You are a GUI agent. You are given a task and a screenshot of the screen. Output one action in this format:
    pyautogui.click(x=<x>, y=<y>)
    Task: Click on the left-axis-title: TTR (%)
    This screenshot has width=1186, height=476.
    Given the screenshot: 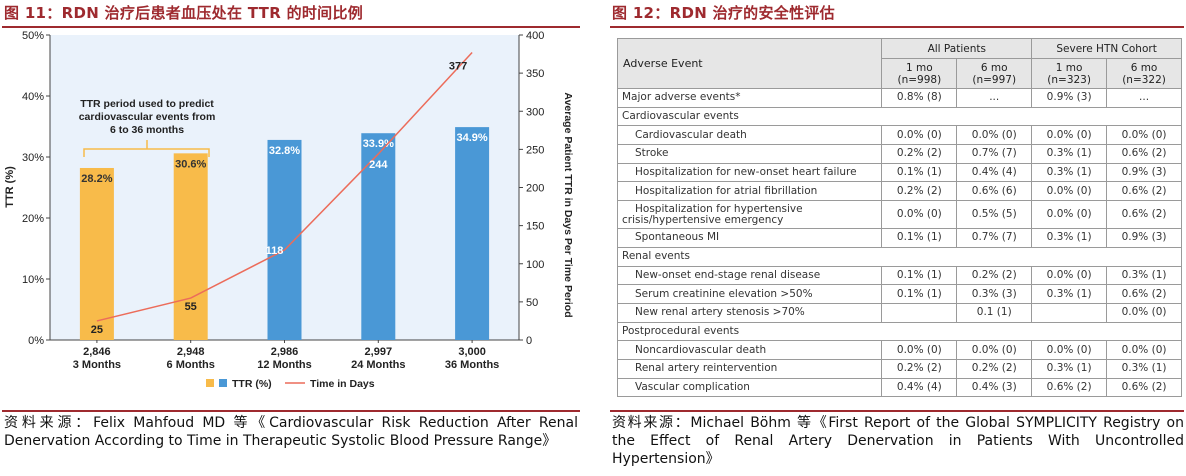 What is the action you would take?
    pyautogui.click(x=10, y=187)
    